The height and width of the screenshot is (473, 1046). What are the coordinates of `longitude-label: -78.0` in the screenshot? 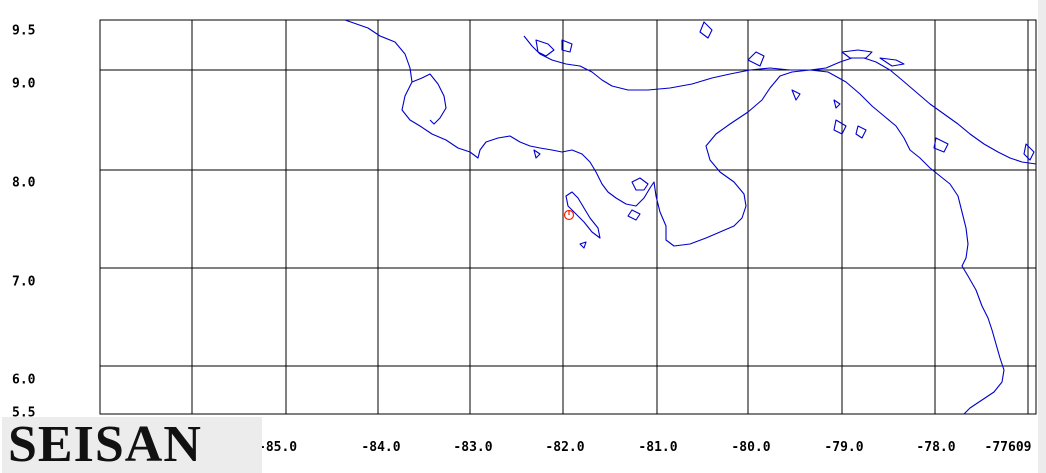 It's located at (936, 447).